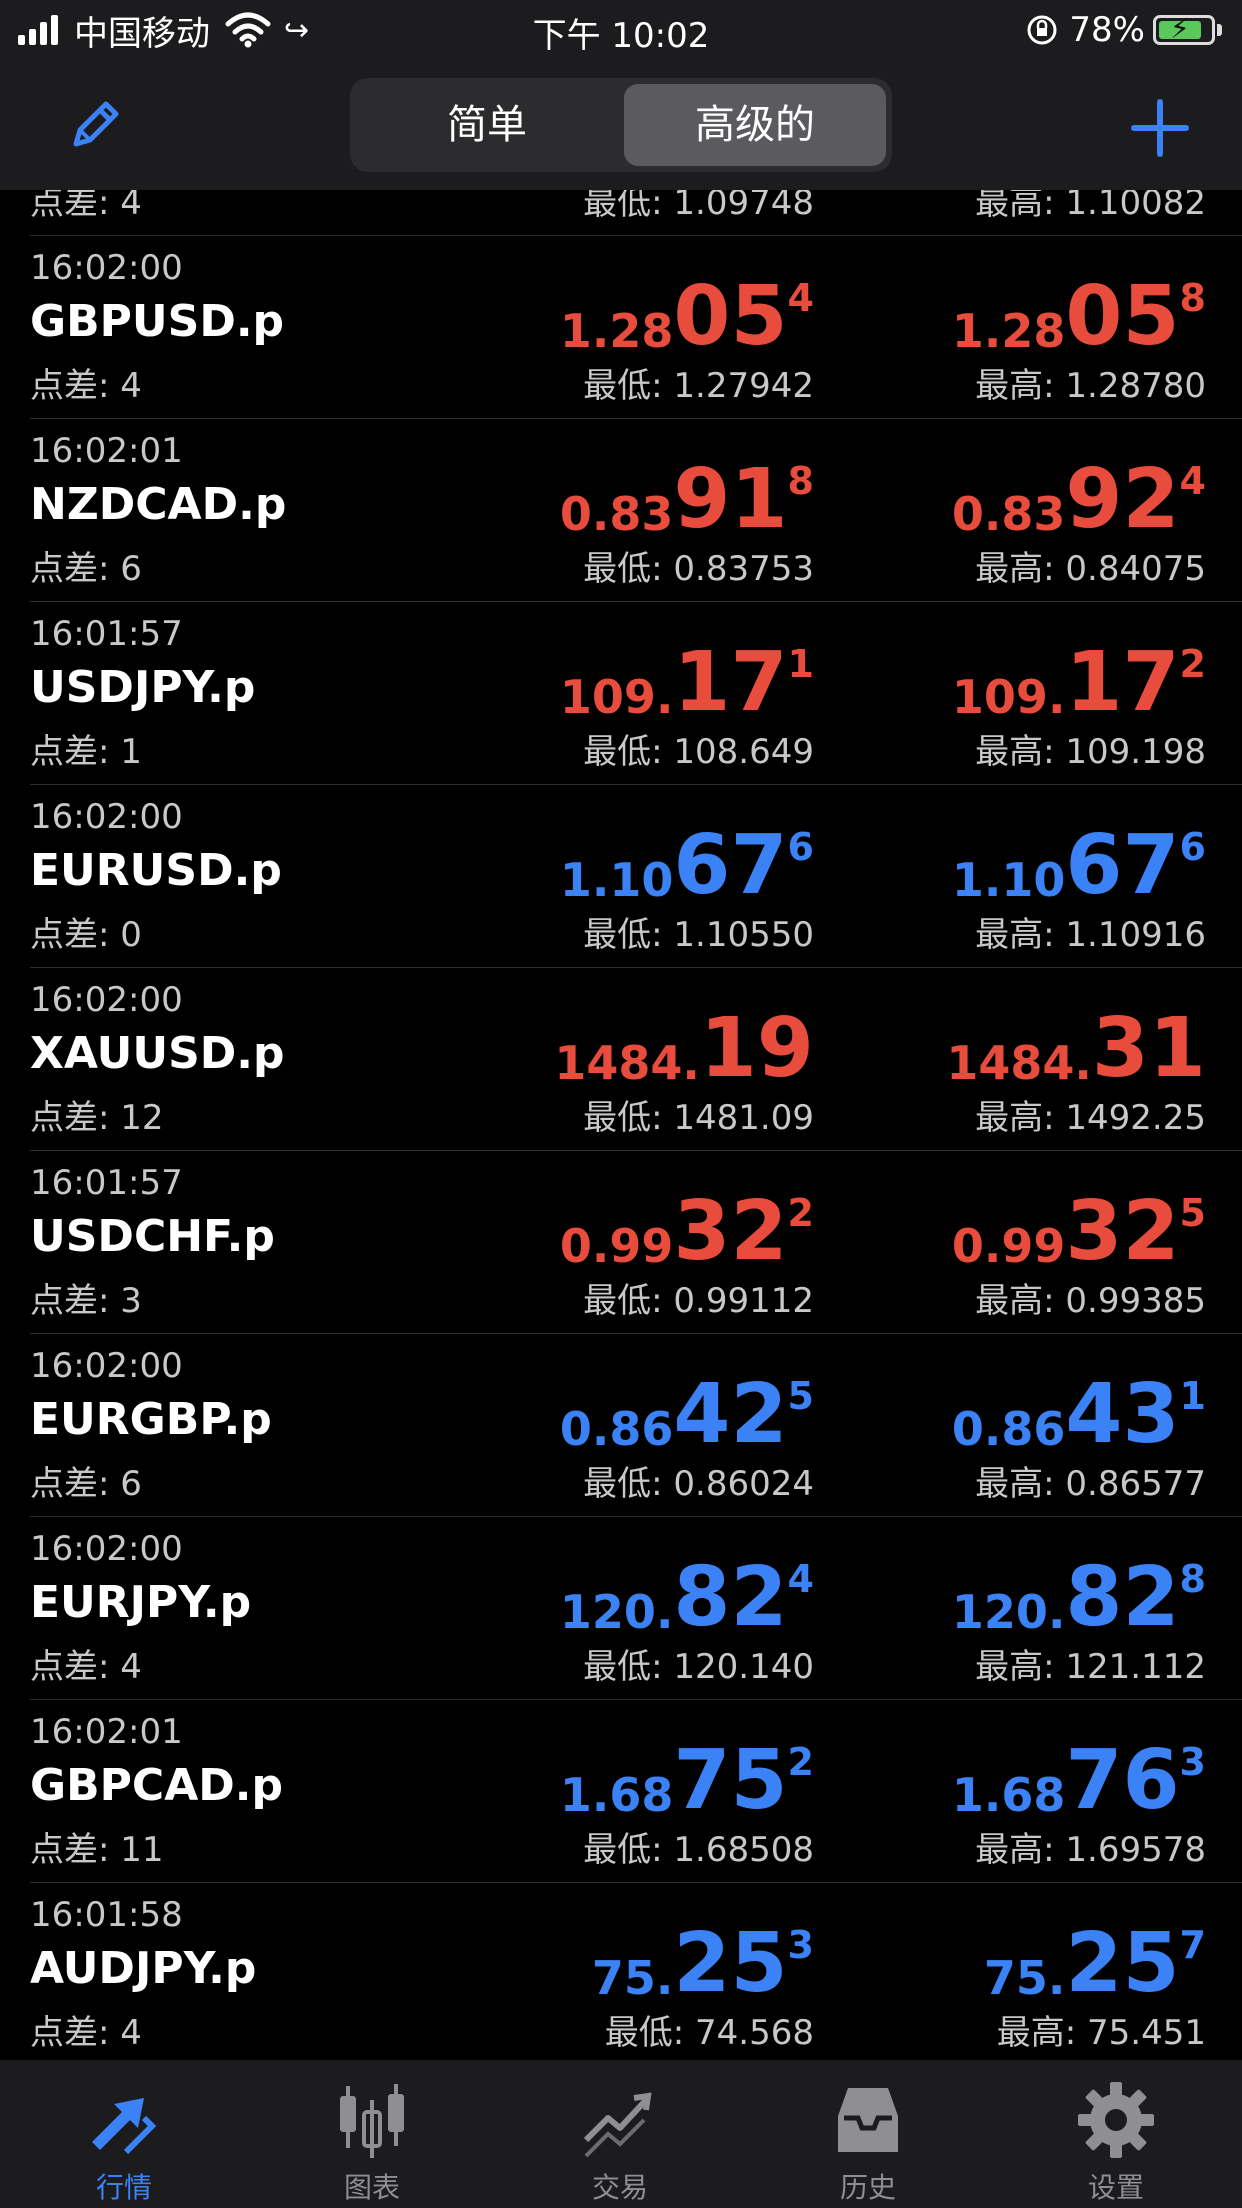 This screenshot has width=1242, height=2208. What do you see at coordinates (40, 30) in the screenshot?
I see `cellular-signal-icon` at bounding box center [40, 30].